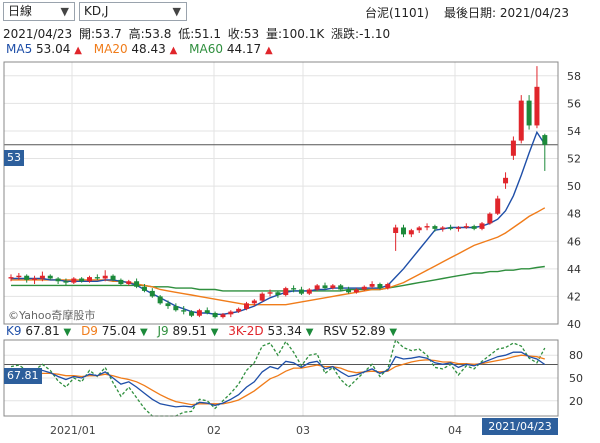 The width and height of the screenshot is (600, 443). Describe the element at coordinates (520, 426) in the screenshot. I see `current-date-box: 2021/04/23` at that location.